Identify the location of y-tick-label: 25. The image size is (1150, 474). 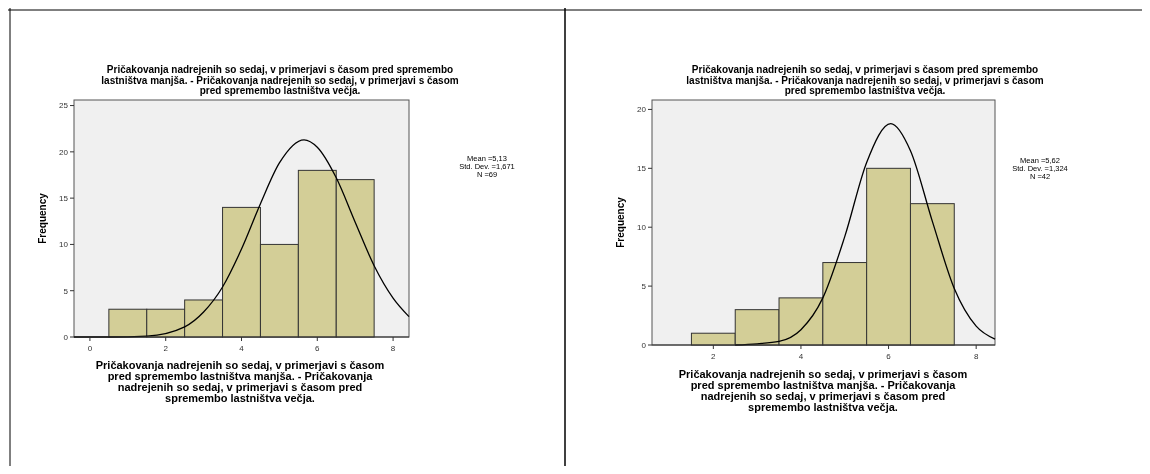
(64, 106).